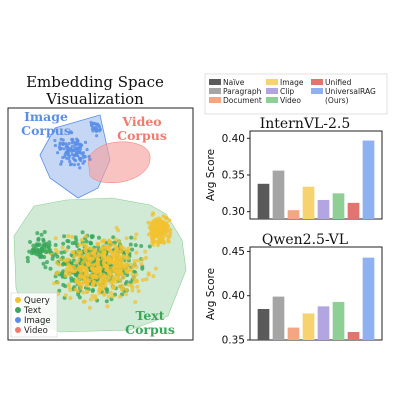 This screenshot has height=400, width=400. I want to click on image-corpus-label-line1: Image, so click(46, 116).